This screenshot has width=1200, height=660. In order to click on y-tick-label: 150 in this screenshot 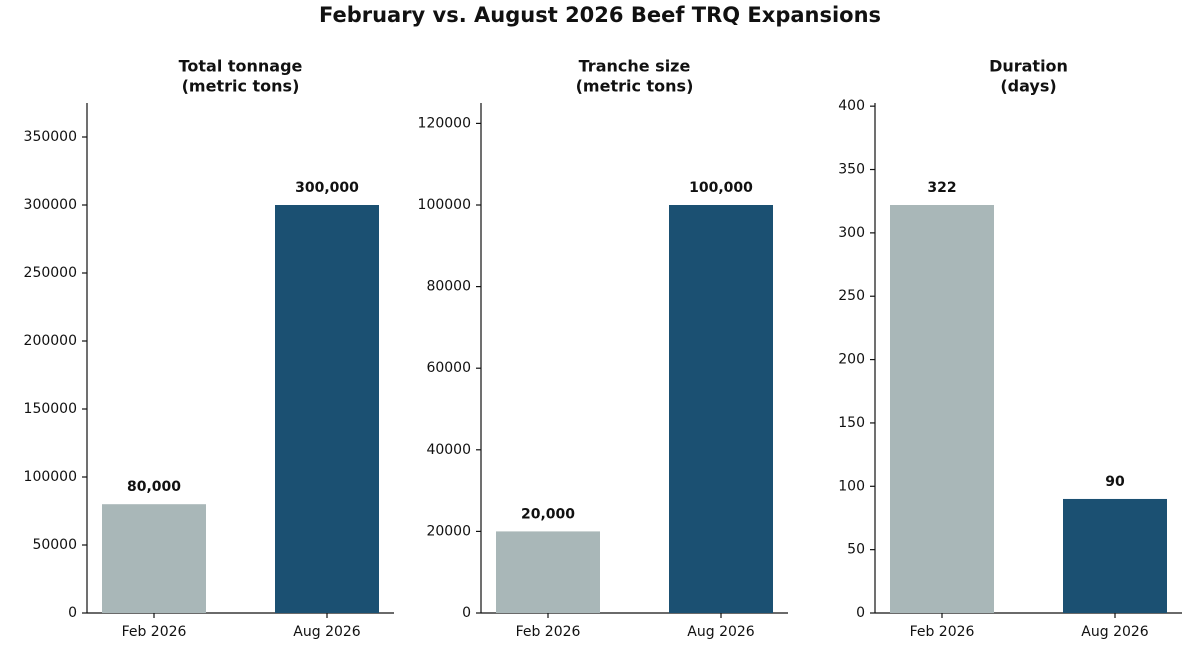, I will do `click(851, 423)`.